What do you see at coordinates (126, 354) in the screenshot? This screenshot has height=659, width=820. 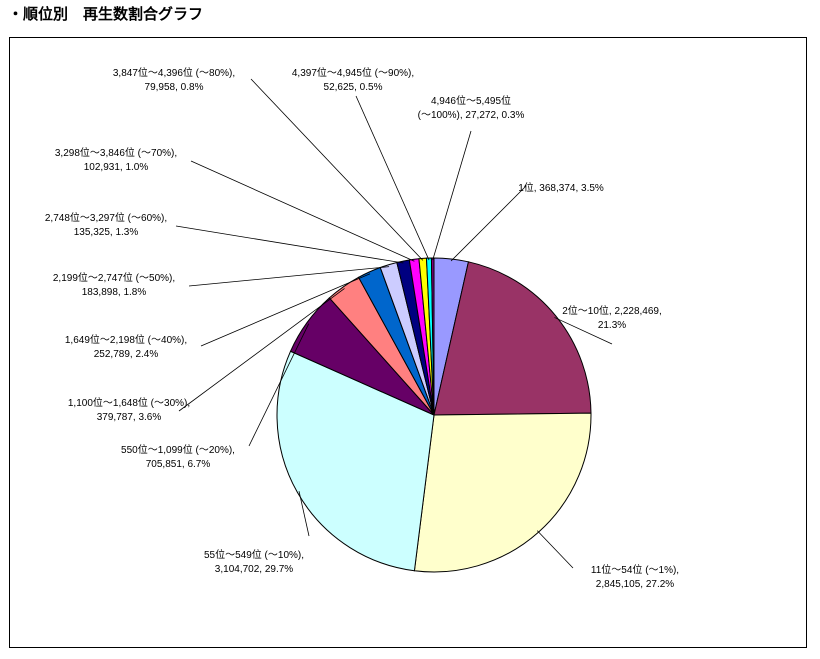 I see `data-label-line: 252,789, 2.4%` at bounding box center [126, 354].